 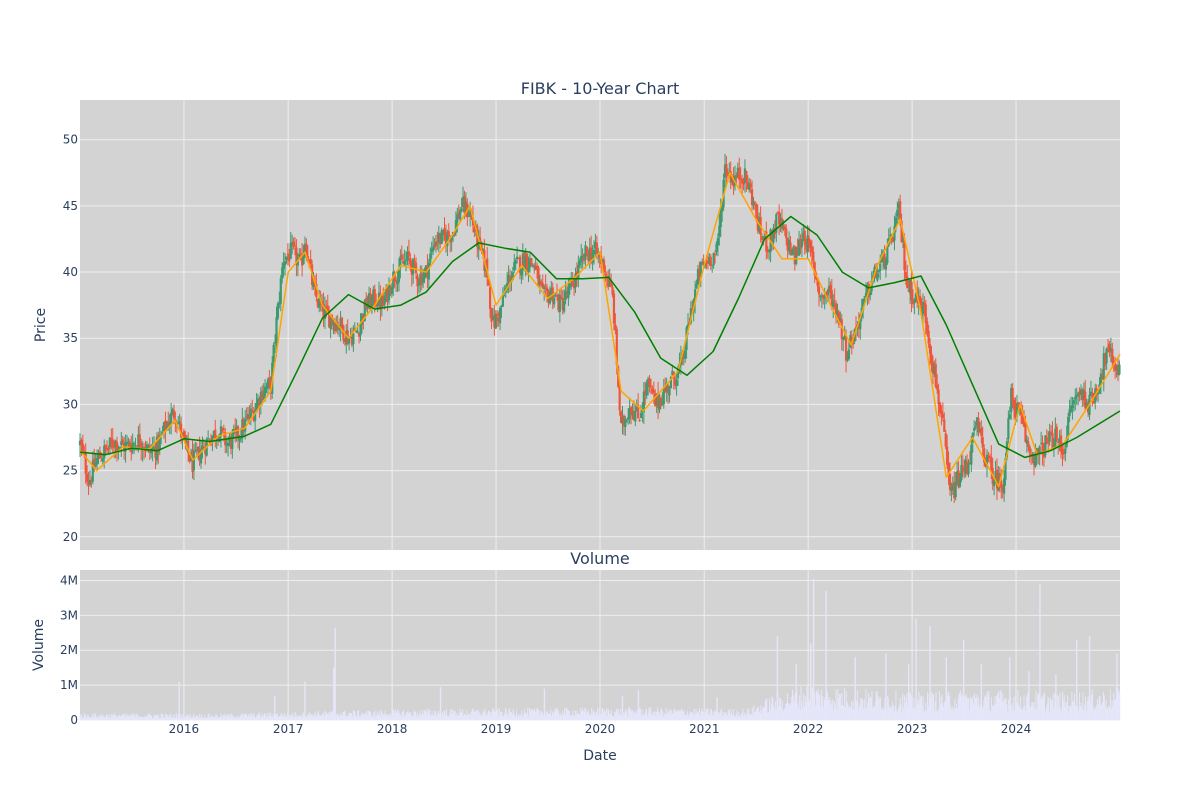 I want to click on price-chart-title: FIBK - 10-Year Chart, so click(x=600, y=88).